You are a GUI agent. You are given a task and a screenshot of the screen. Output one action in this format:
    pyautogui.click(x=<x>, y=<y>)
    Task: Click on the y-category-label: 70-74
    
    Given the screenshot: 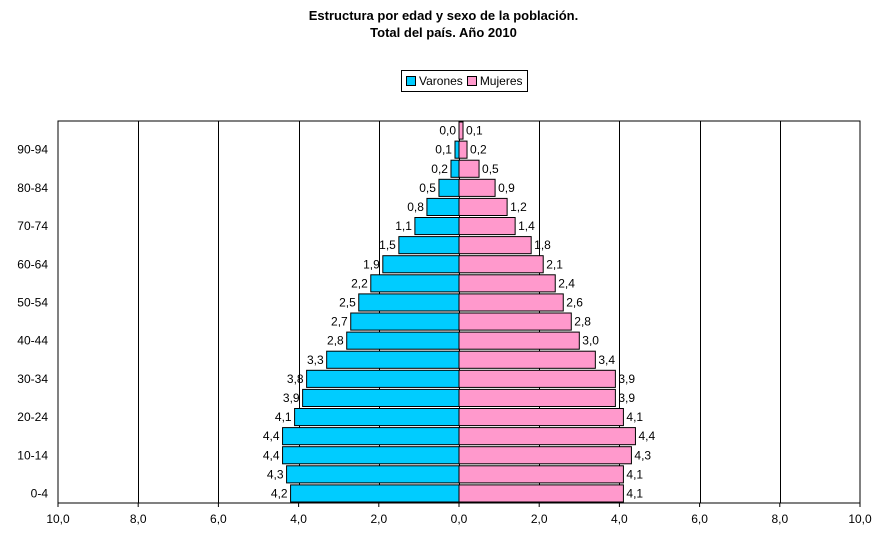 What is the action you would take?
    pyautogui.click(x=32, y=226)
    